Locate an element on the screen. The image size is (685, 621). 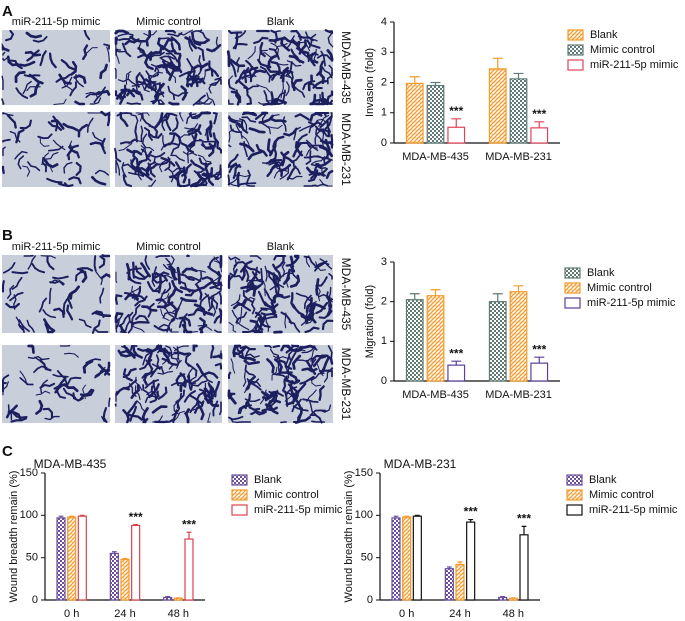
y-tick-label: 1 is located at coordinates (384, 341).